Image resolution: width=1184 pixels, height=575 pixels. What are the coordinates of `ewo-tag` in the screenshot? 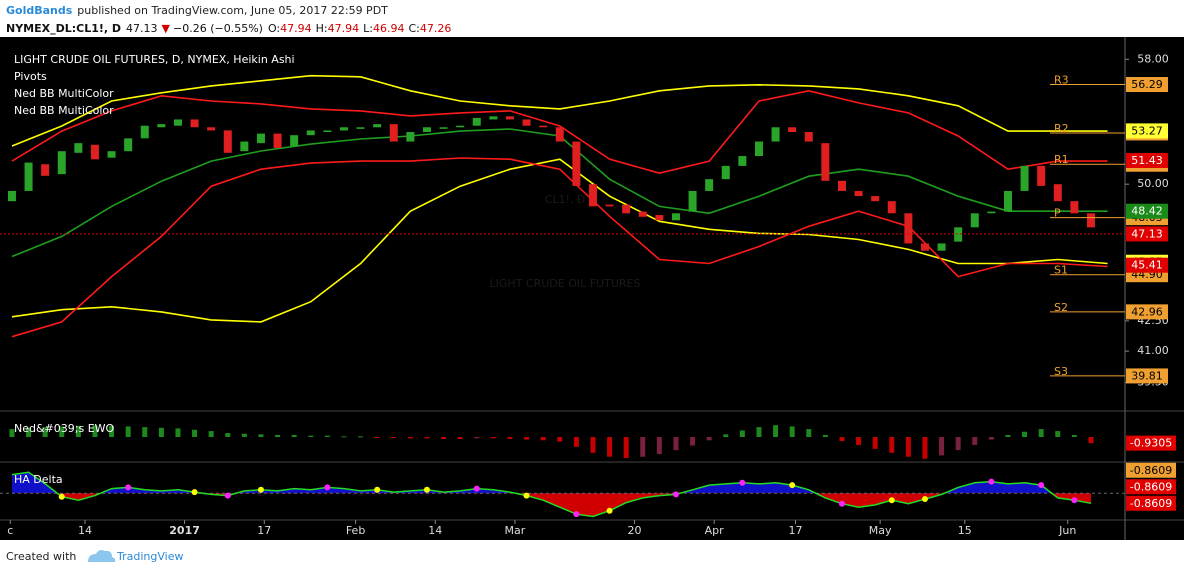 It's located at (1151, 443).